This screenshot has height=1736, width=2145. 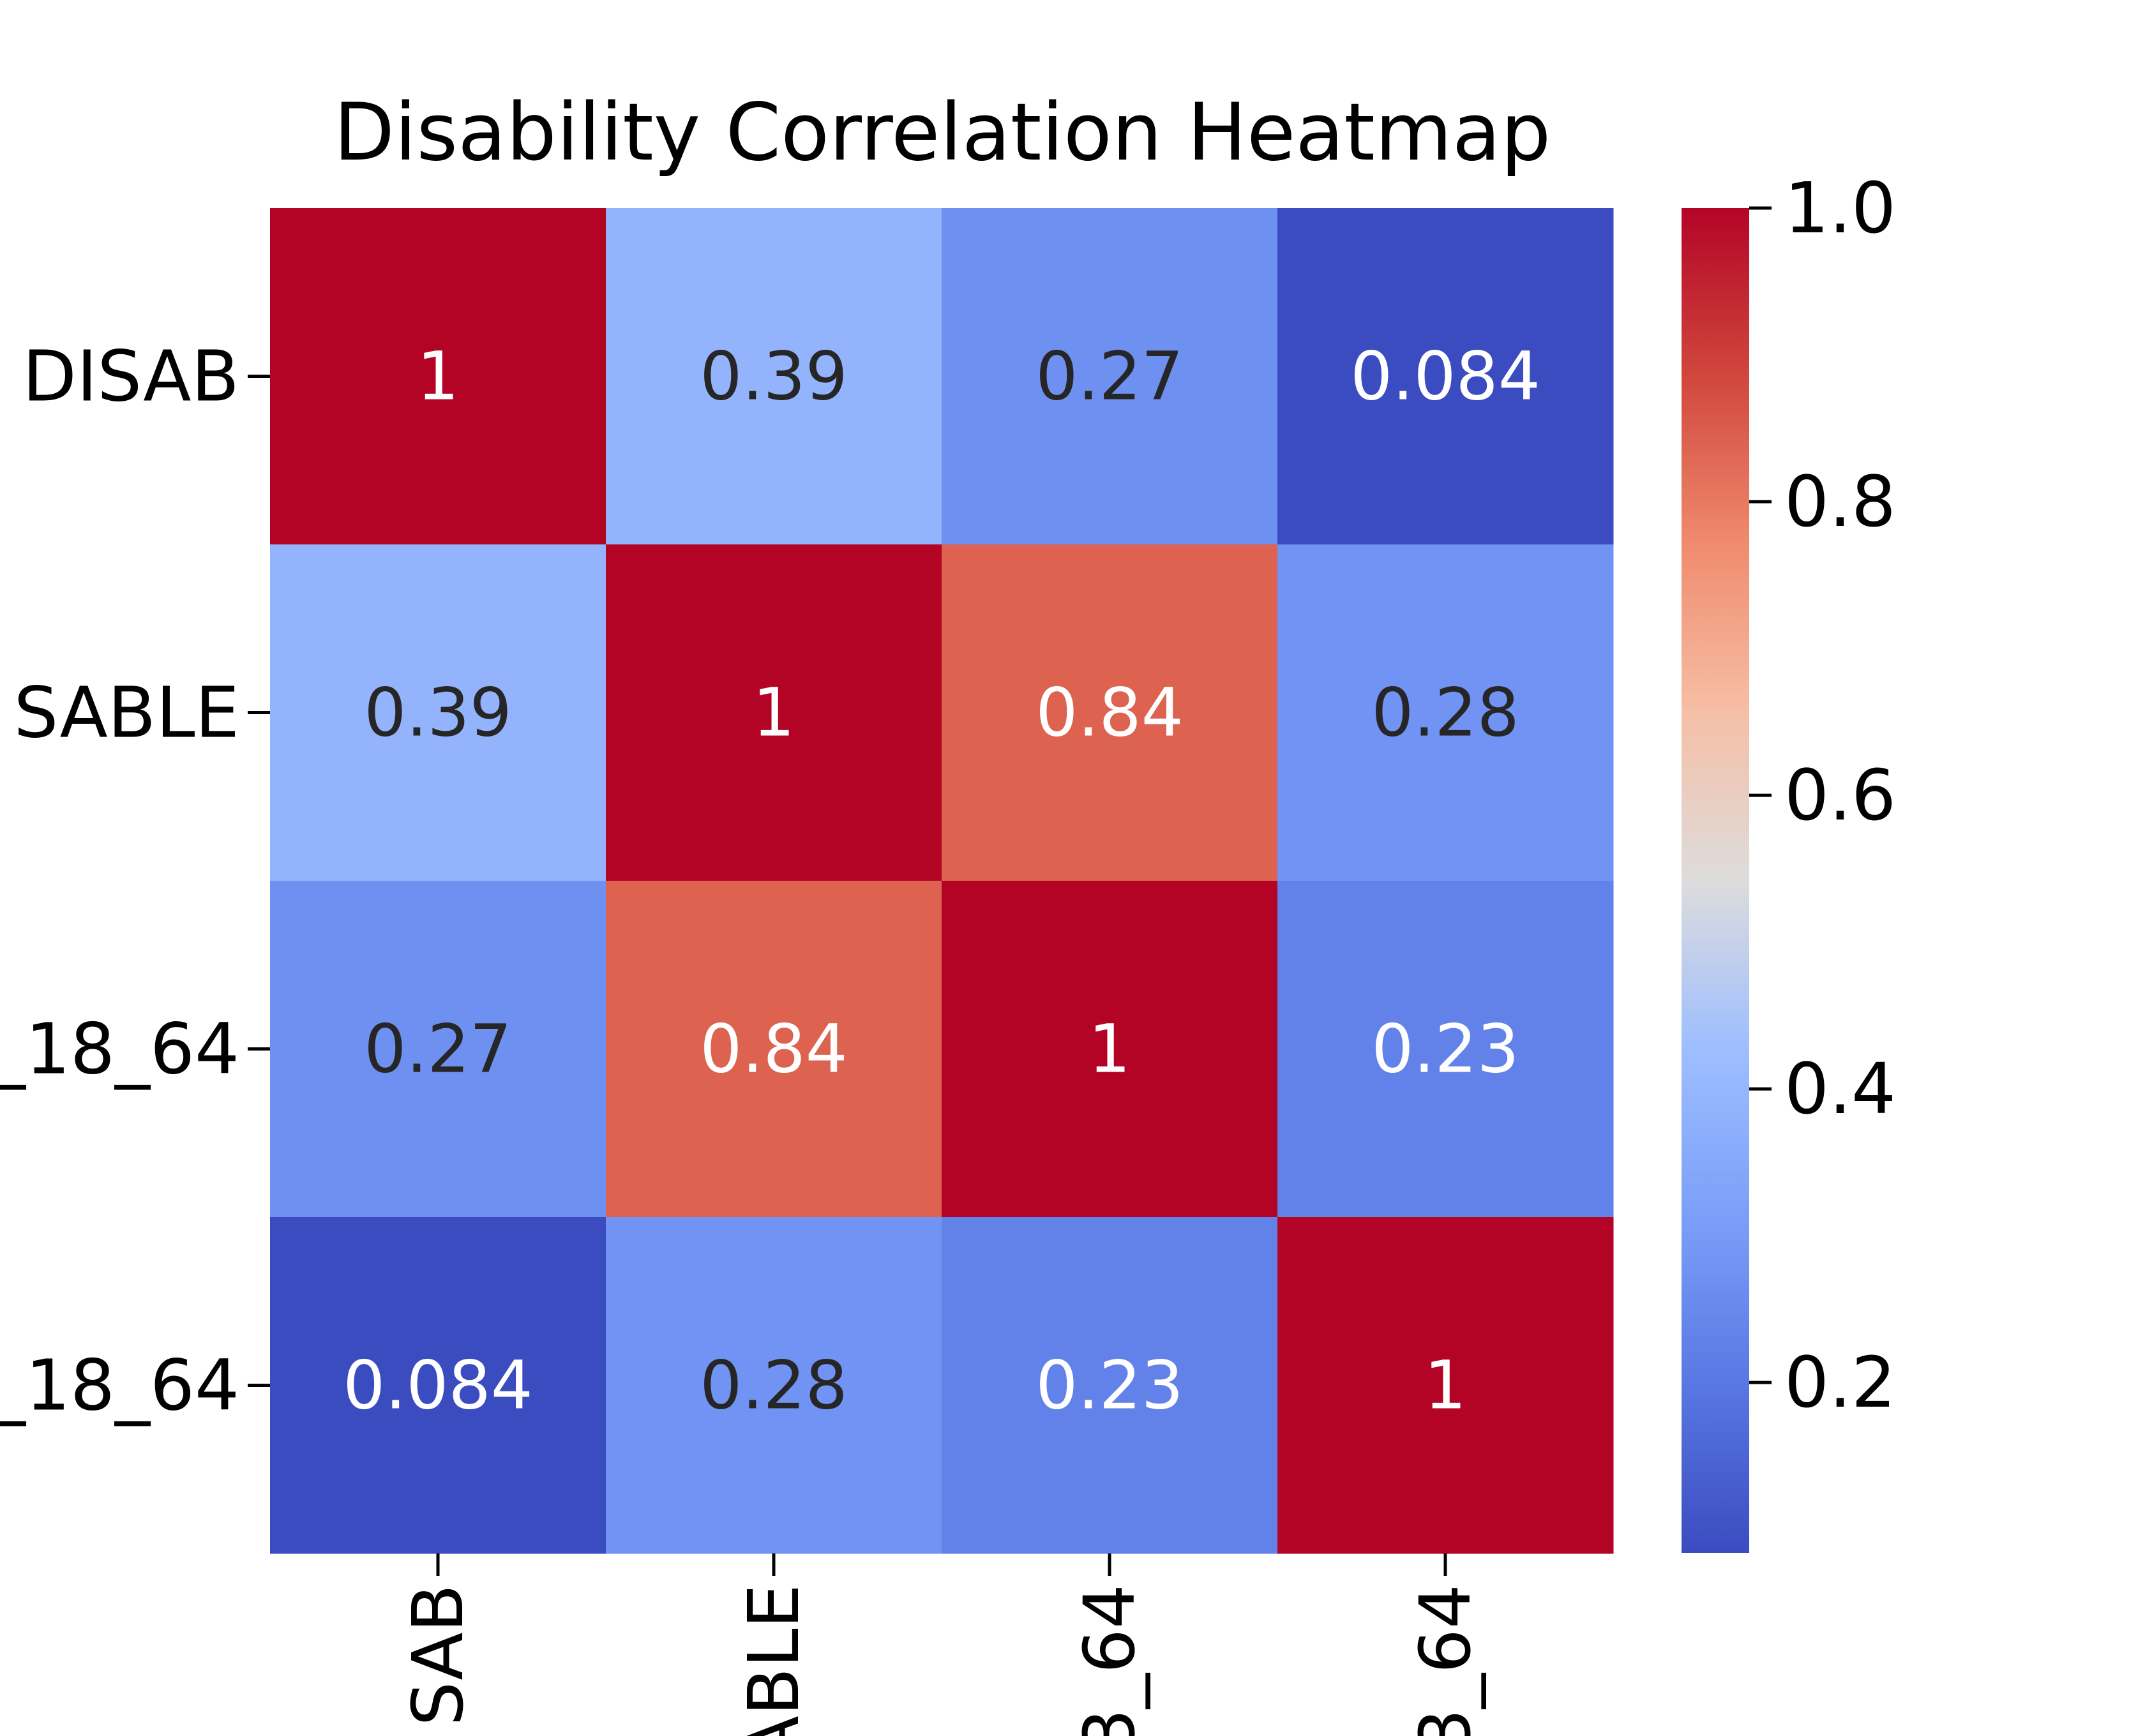 What do you see at coordinates (1840, 501) in the screenshot?
I see `colorbar-tick-label: 0.8` at bounding box center [1840, 501].